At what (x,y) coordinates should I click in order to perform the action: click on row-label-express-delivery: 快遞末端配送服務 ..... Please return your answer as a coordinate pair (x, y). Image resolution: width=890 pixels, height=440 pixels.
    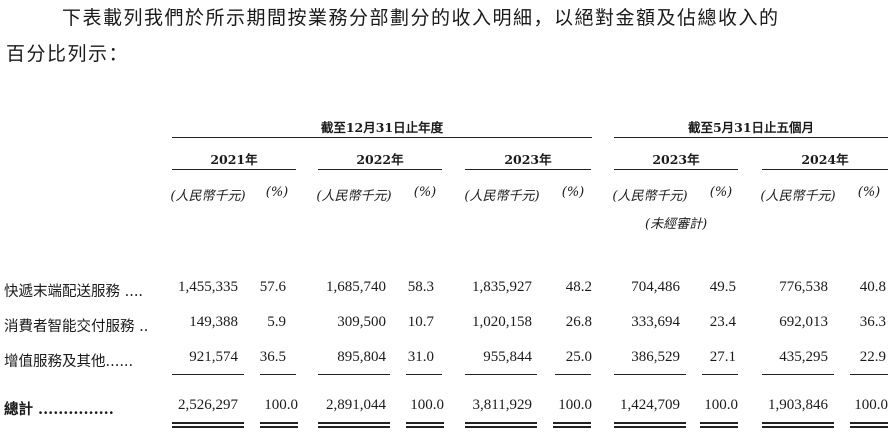
    Looking at the image, I should click on (74, 292).